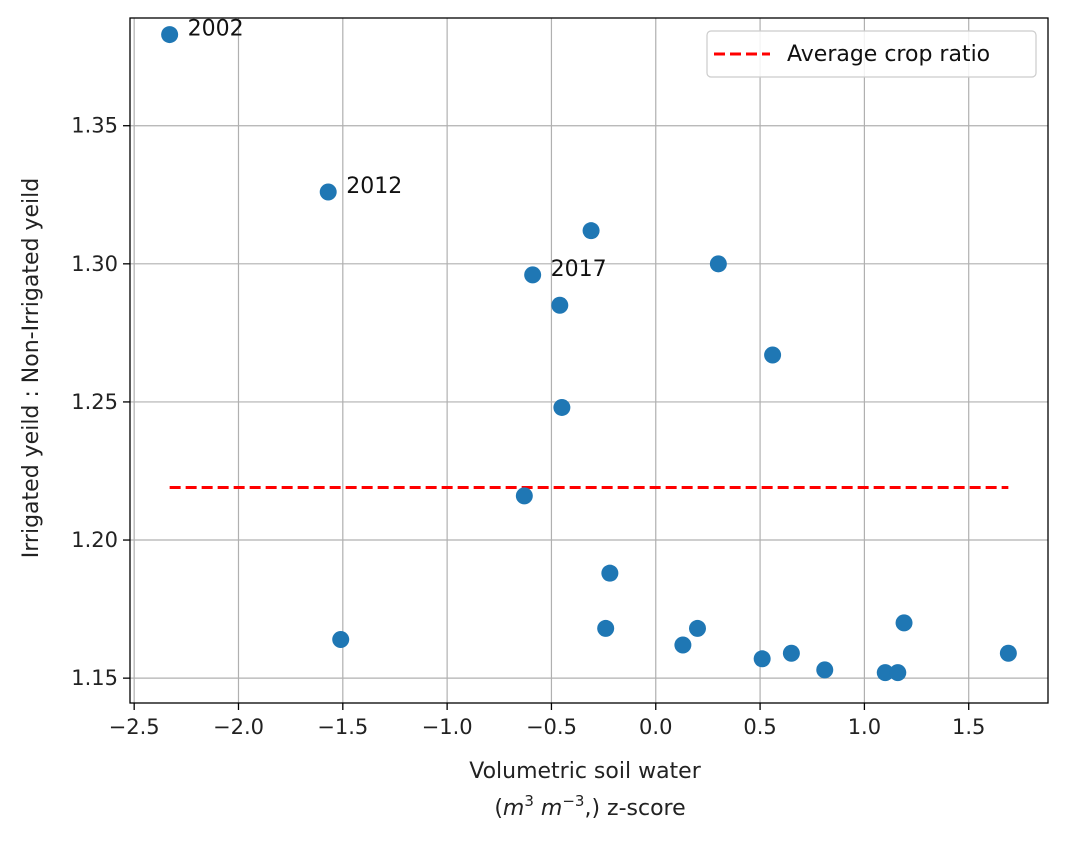  Describe the element at coordinates (447, 727) in the screenshot. I see `x-tick-label: −1.0` at that location.